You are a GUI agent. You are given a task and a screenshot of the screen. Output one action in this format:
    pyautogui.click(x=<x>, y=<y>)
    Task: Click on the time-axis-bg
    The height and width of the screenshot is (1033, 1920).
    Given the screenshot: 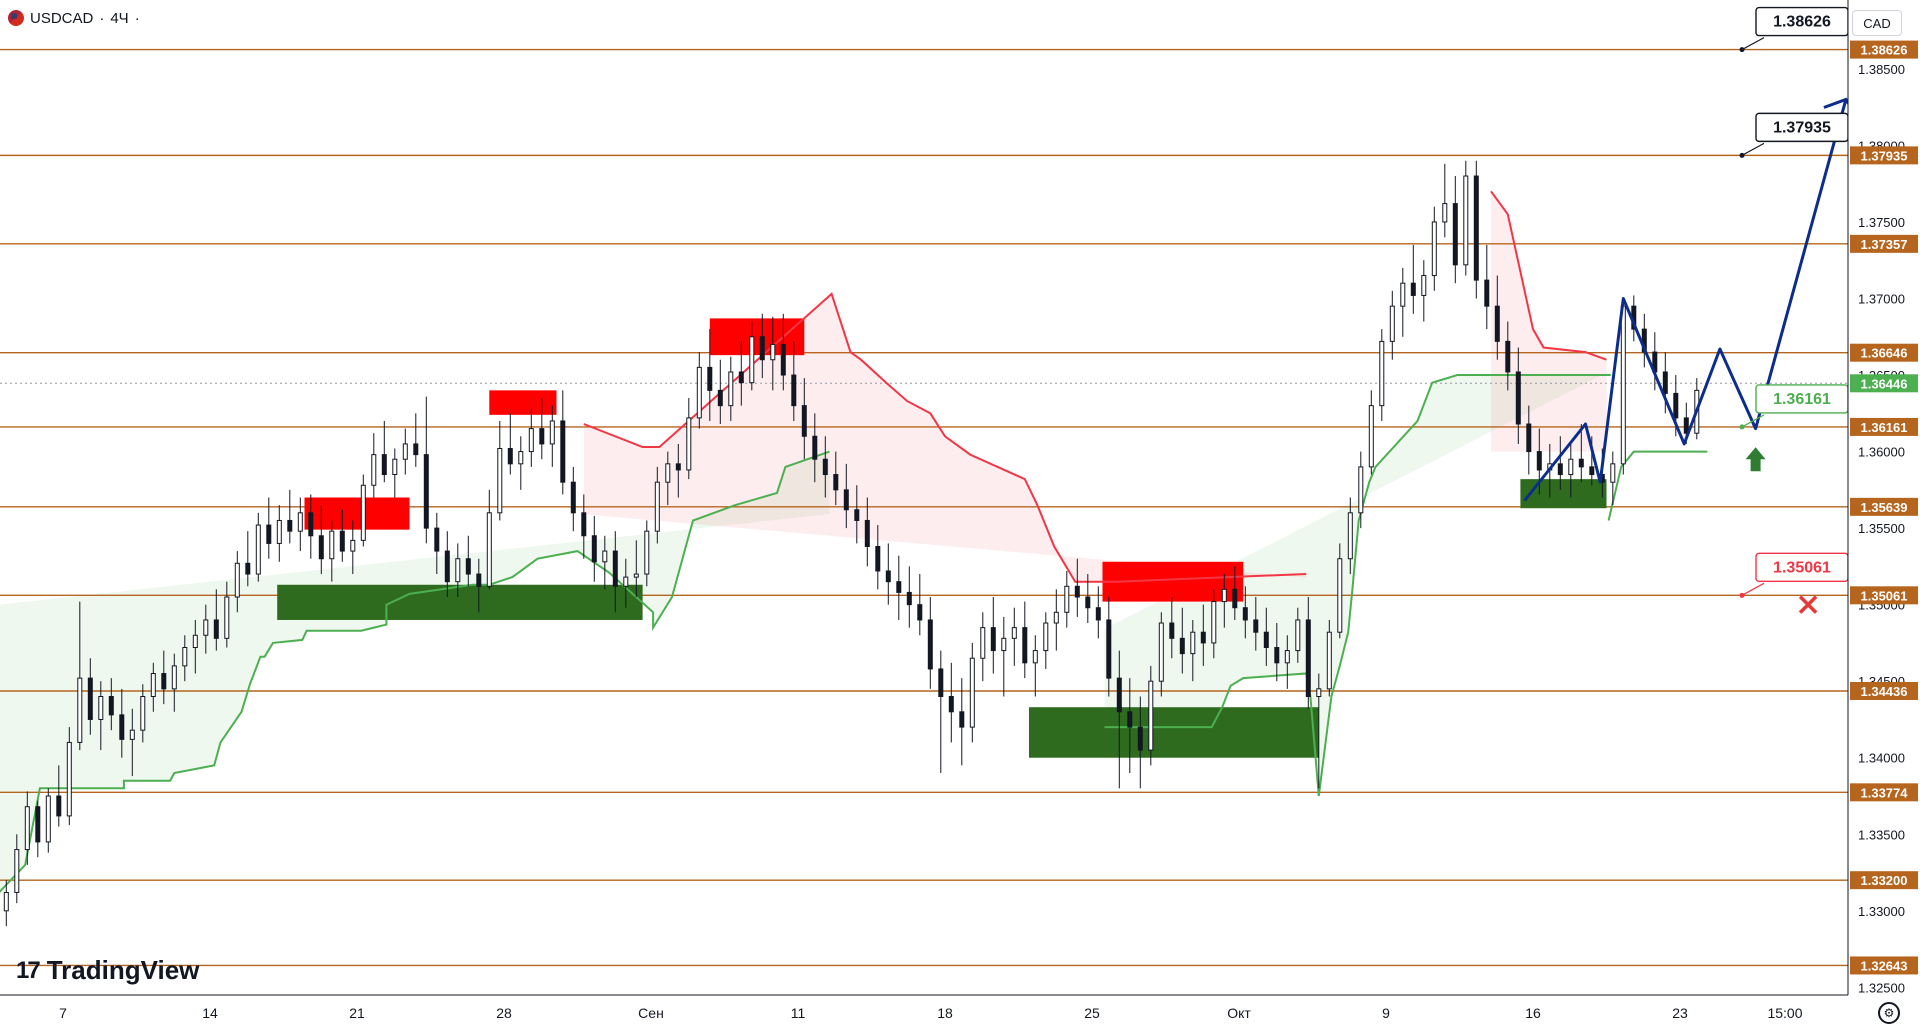 What is the action you would take?
    pyautogui.click(x=960, y=1014)
    